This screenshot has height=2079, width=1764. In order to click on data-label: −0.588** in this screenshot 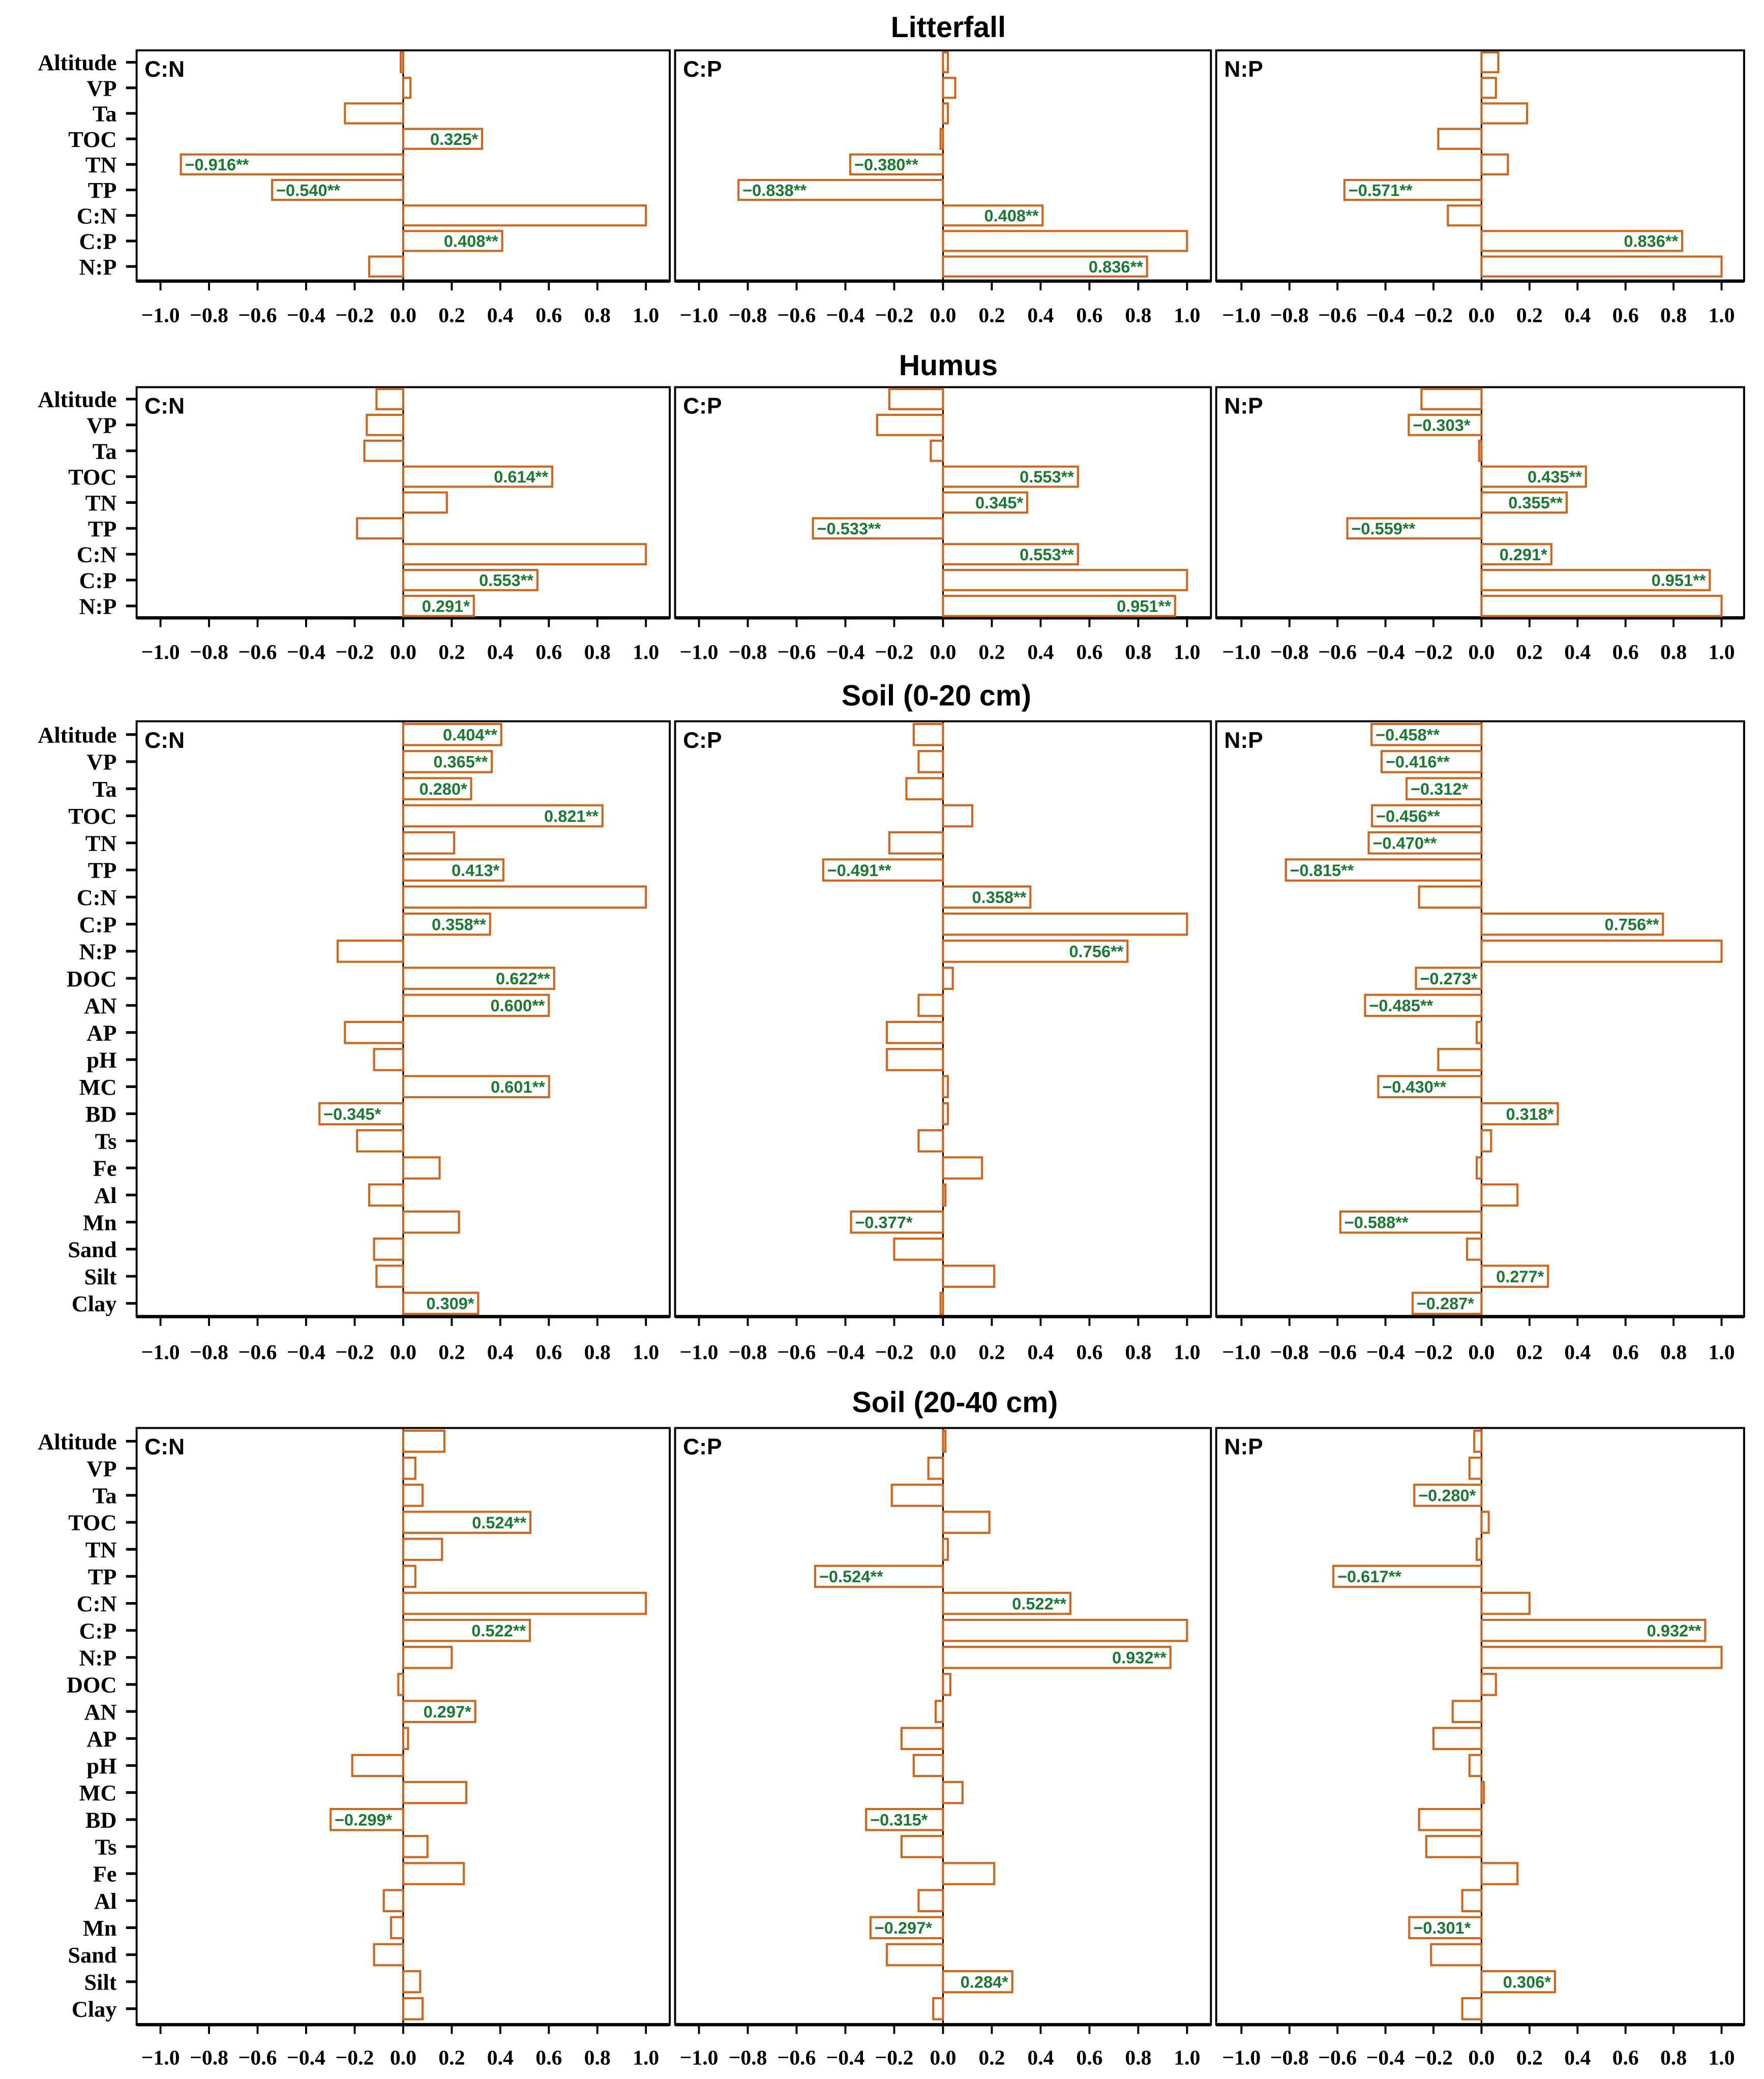, I will do `click(1376, 1222)`.